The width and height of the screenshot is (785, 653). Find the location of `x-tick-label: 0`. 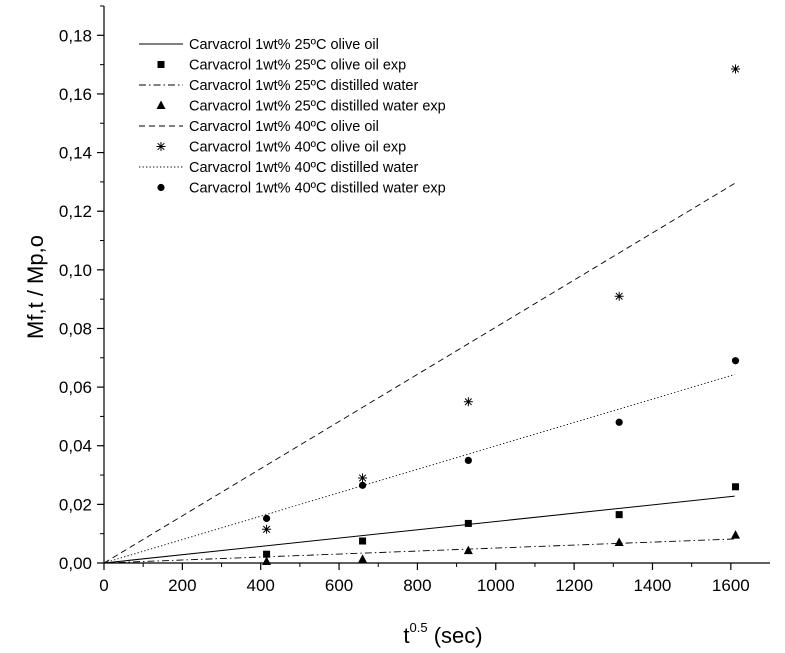

x-tick-label: 0 is located at coordinates (103, 585).